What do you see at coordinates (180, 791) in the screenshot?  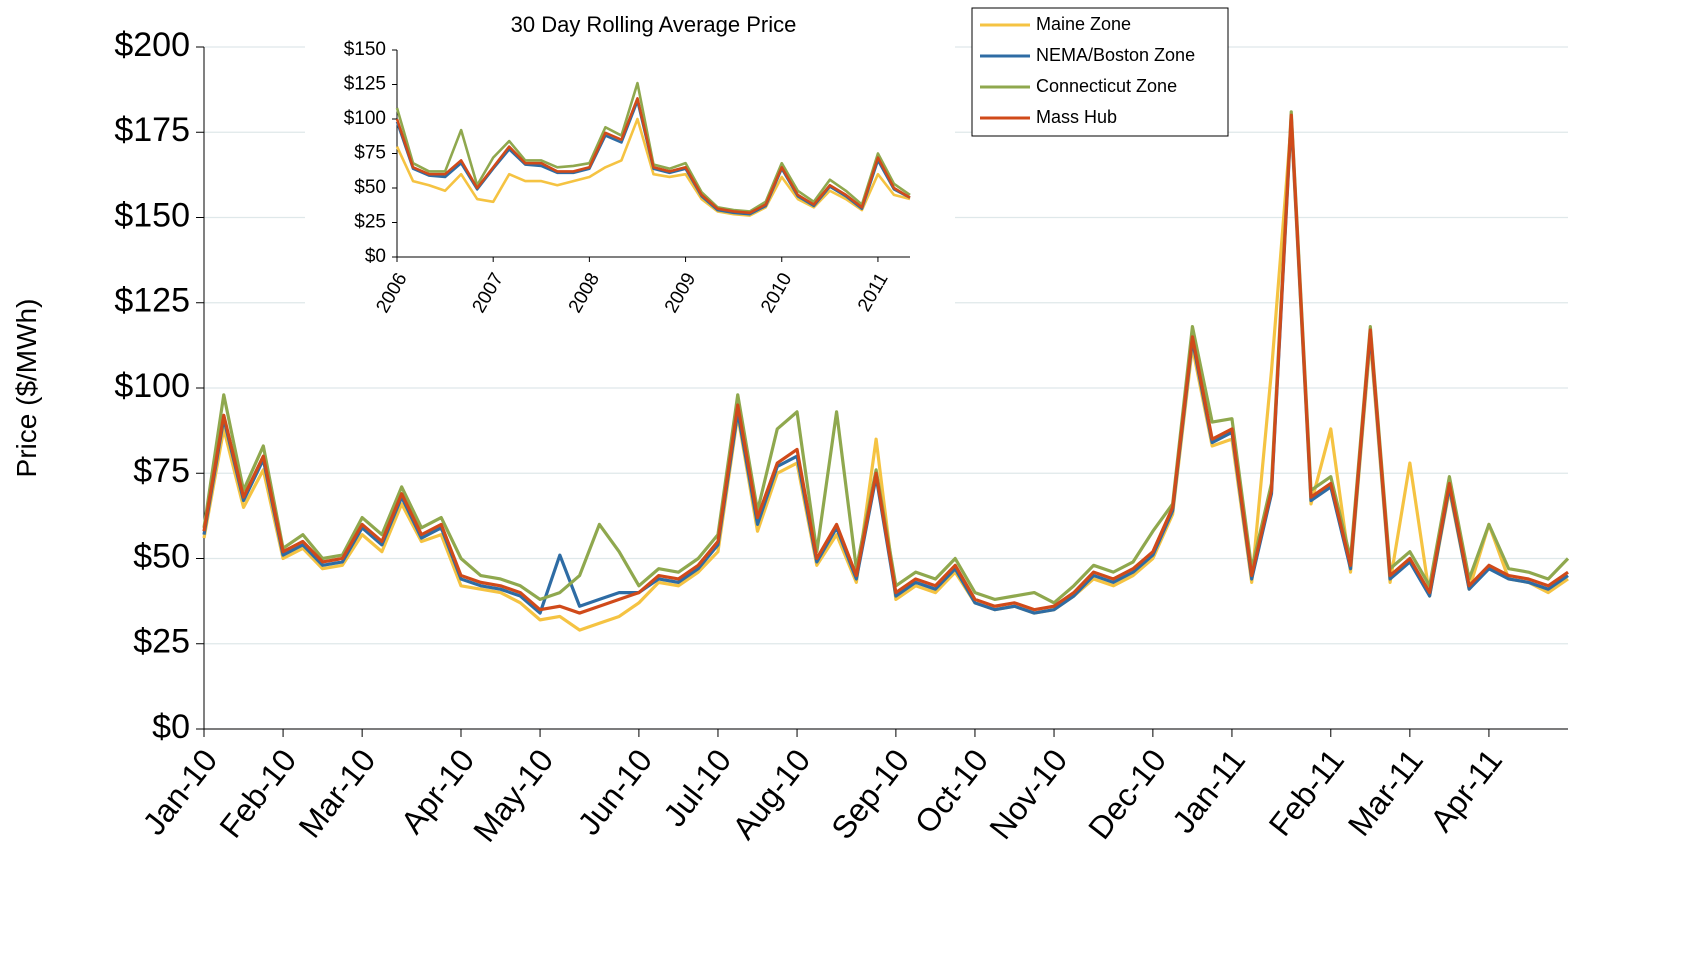 I see `x-tick-label: Jan-10` at bounding box center [180, 791].